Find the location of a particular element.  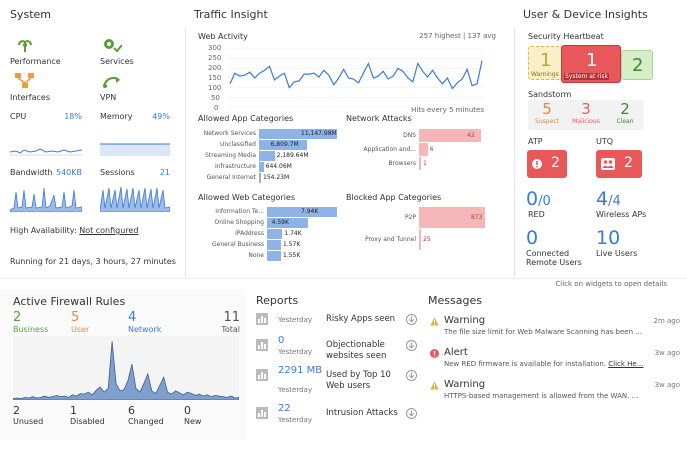

vpn-widget: VPN is located at coordinates (130, 88).